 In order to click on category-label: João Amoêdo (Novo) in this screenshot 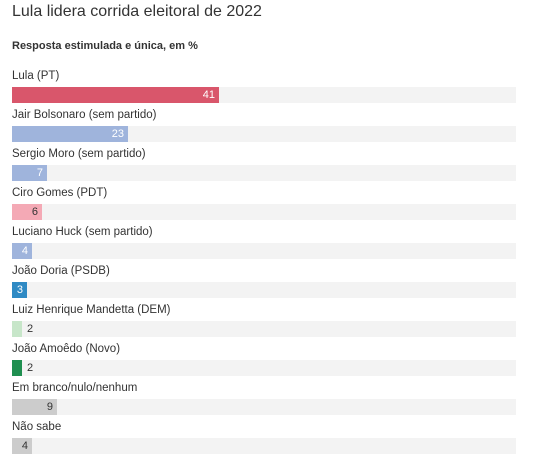, I will do `click(66, 349)`.